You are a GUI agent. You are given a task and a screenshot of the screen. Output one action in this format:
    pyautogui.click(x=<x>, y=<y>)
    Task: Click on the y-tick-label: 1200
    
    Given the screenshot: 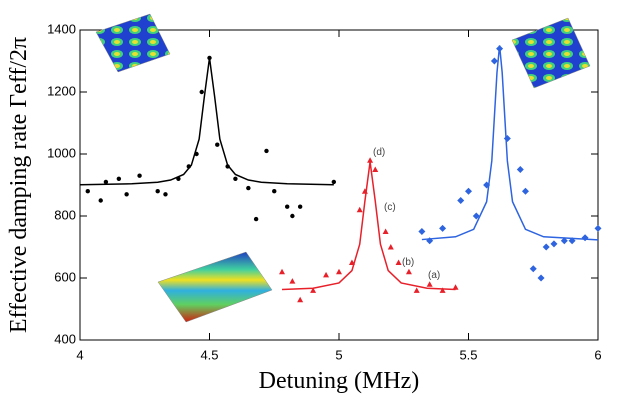 What is the action you would take?
    pyautogui.click(x=61, y=90)
    